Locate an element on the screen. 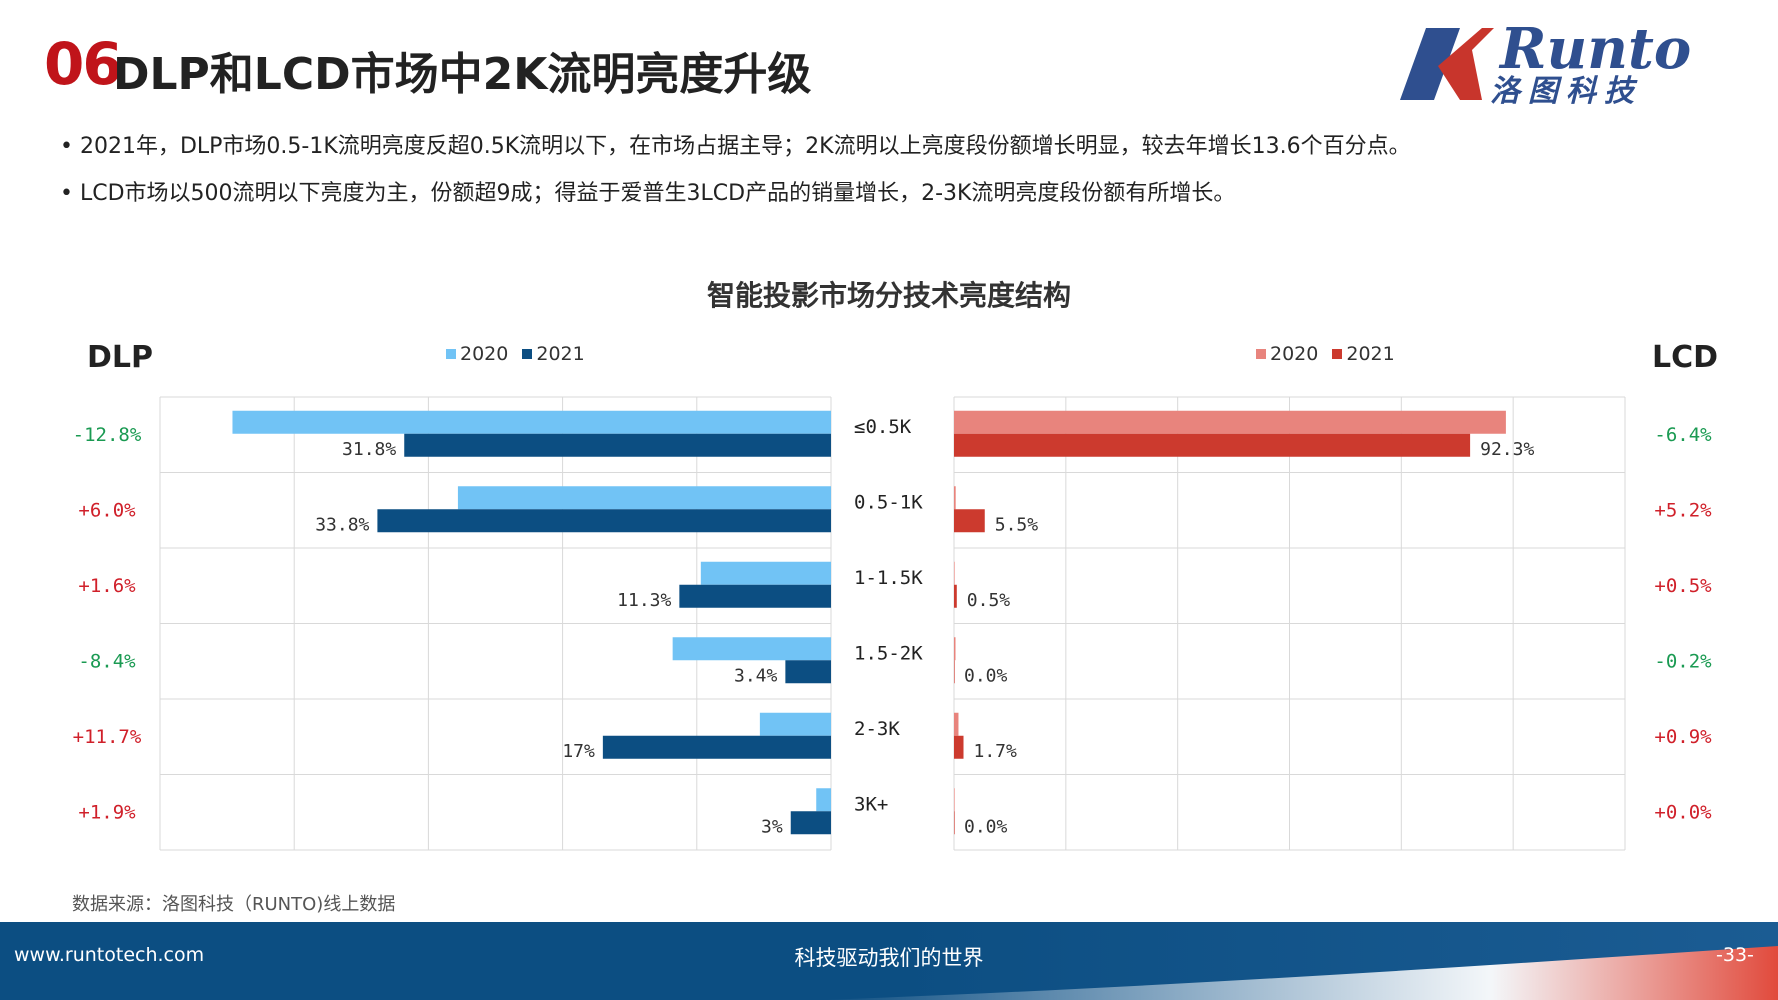 Image resolution: width=1778 pixels, height=1000 pixels. footer-band is located at coordinates (889, 961).